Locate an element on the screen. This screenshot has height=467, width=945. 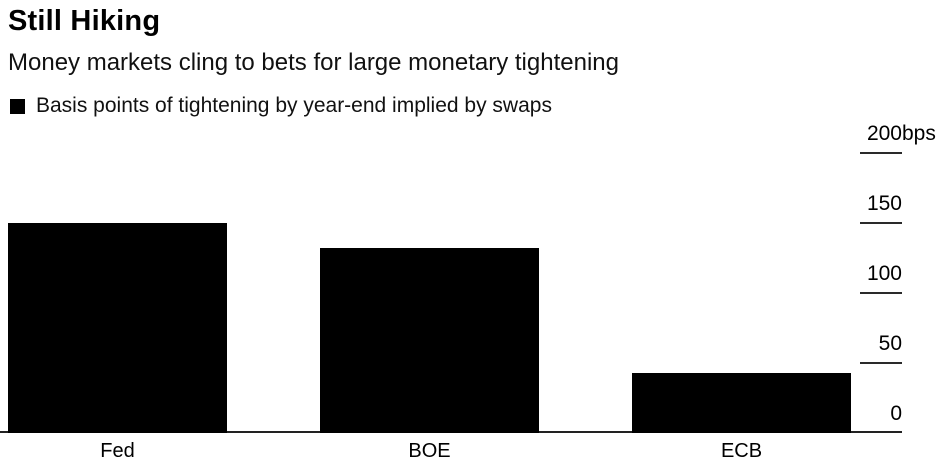
bar-boe is located at coordinates (429, 340).